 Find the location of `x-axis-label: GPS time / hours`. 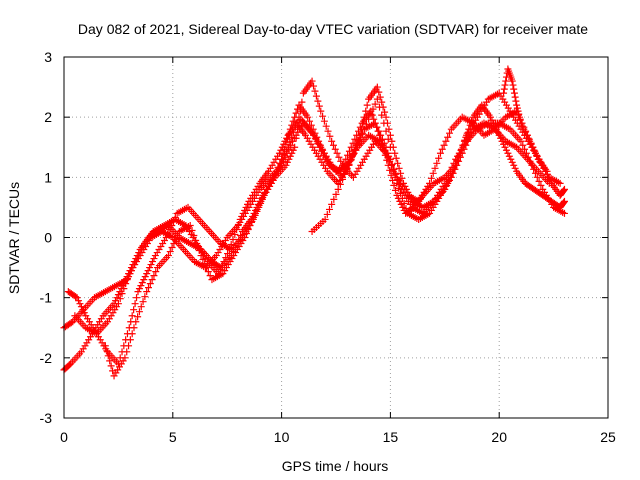

x-axis-label: GPS time / hours is located at coordinates (335, 466).